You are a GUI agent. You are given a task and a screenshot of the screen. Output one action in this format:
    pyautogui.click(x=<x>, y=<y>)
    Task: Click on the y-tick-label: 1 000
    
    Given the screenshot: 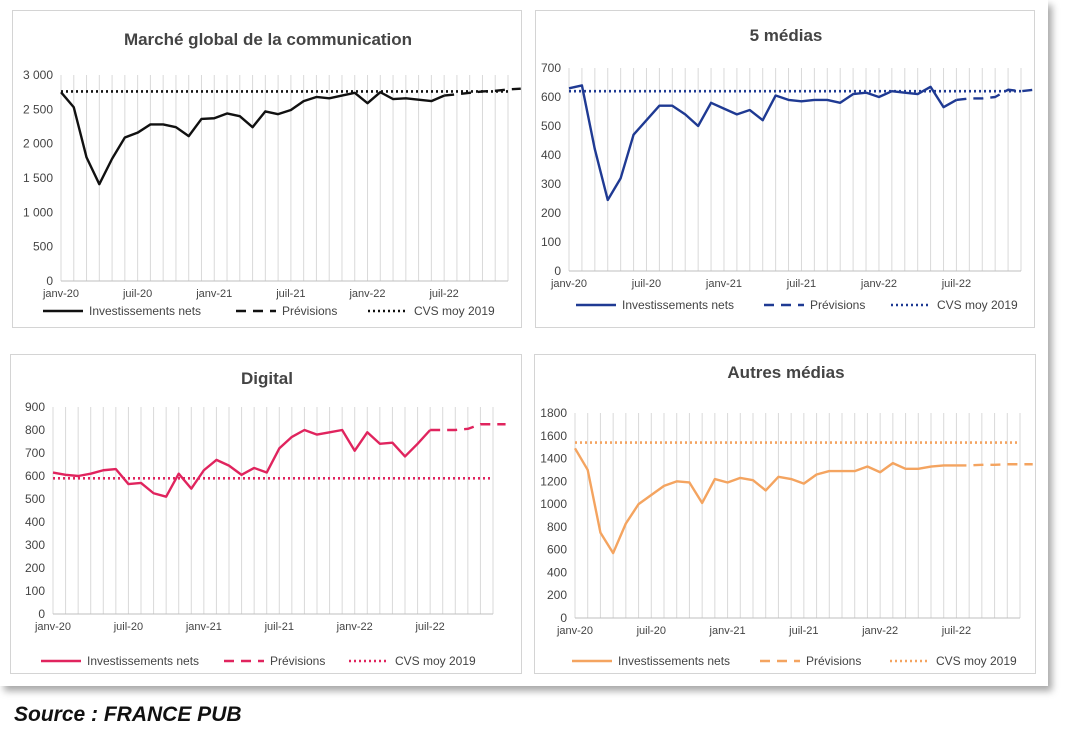 What is the action you would take?
    pyautogui.click(x=38, y=212)
    